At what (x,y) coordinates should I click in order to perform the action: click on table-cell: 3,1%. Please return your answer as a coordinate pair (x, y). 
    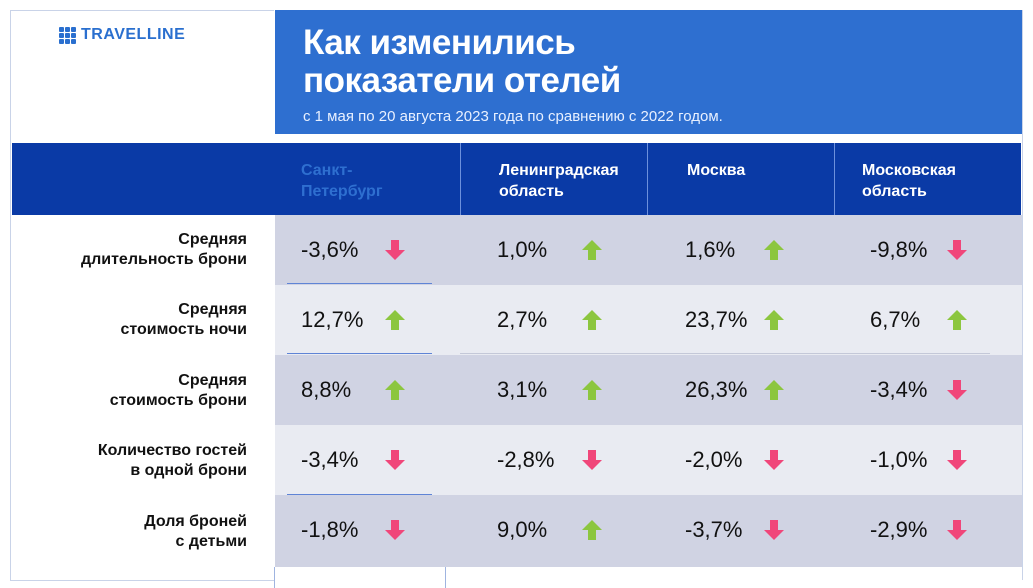
    Looking at the image, I should click on (551, 390).